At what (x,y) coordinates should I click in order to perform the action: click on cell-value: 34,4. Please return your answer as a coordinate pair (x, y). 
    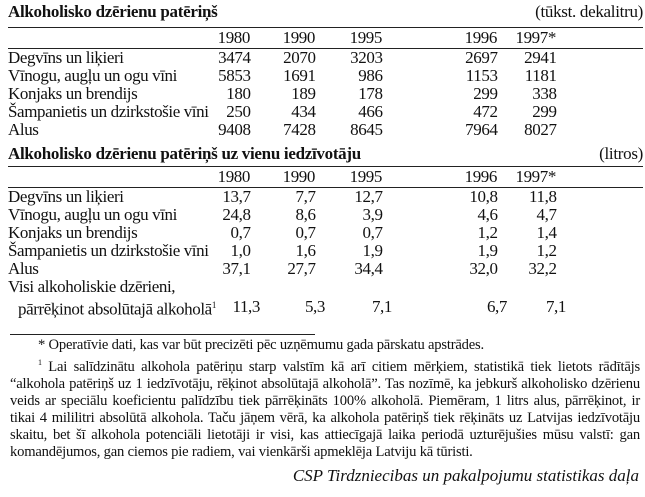
    Looking at the image, I should click on (368, 268).